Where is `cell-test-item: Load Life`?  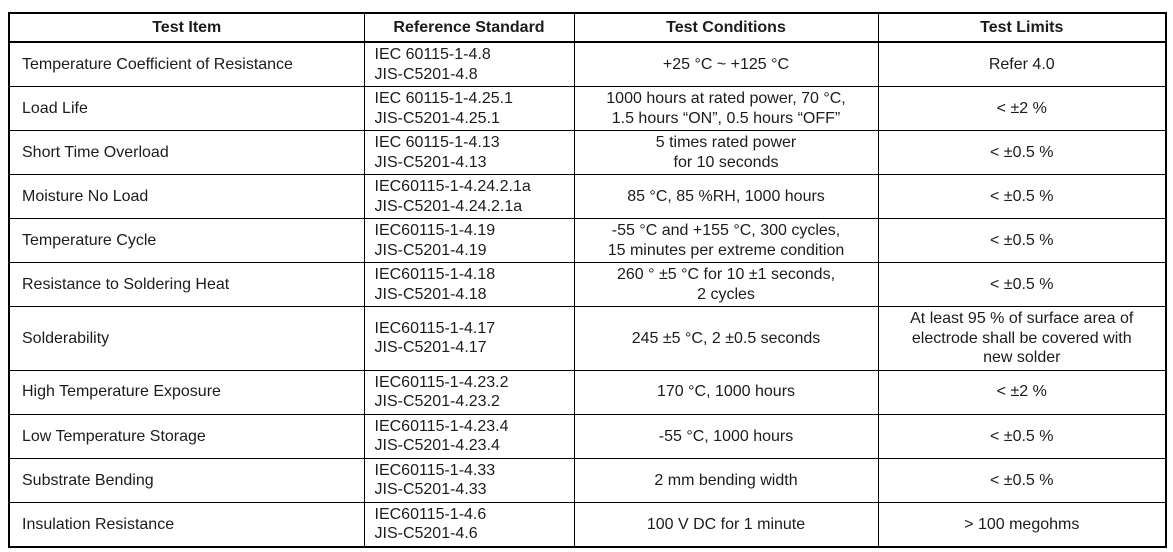
cell-test-item: Load Life is located at coordinates (186, 109).